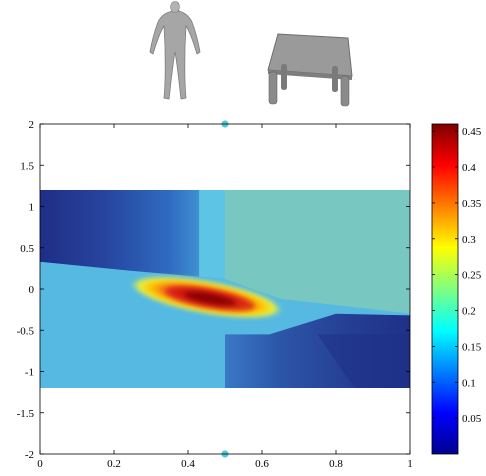 Image resolution: width=486 pixels, height=476 pixels. I want to click on peak-hotspot, so click(206, 297).